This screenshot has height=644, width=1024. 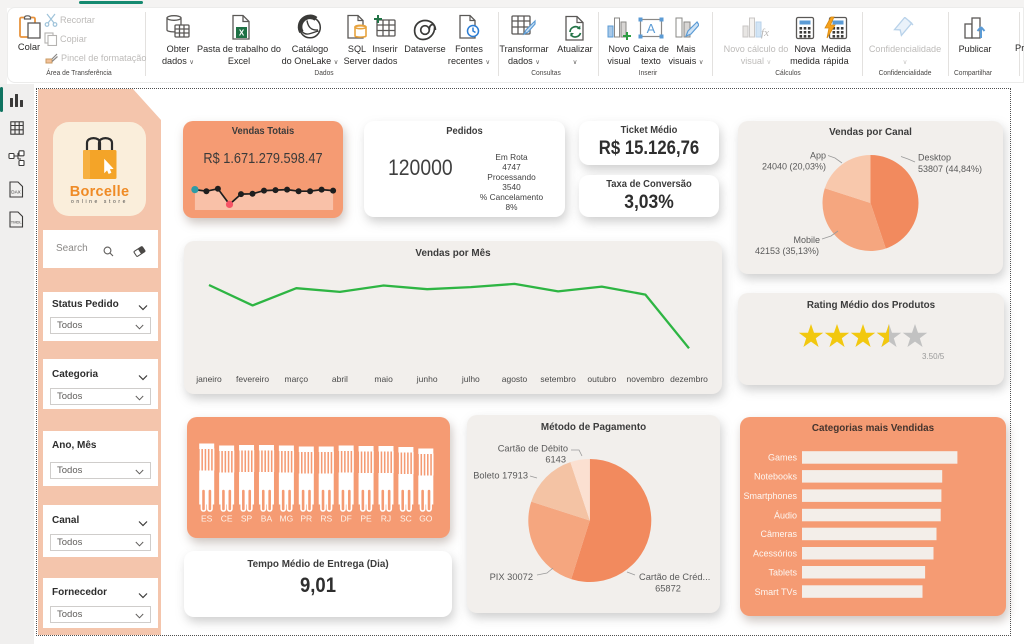 I want to click on svg-text: 65872, so click(x=668, y=589).